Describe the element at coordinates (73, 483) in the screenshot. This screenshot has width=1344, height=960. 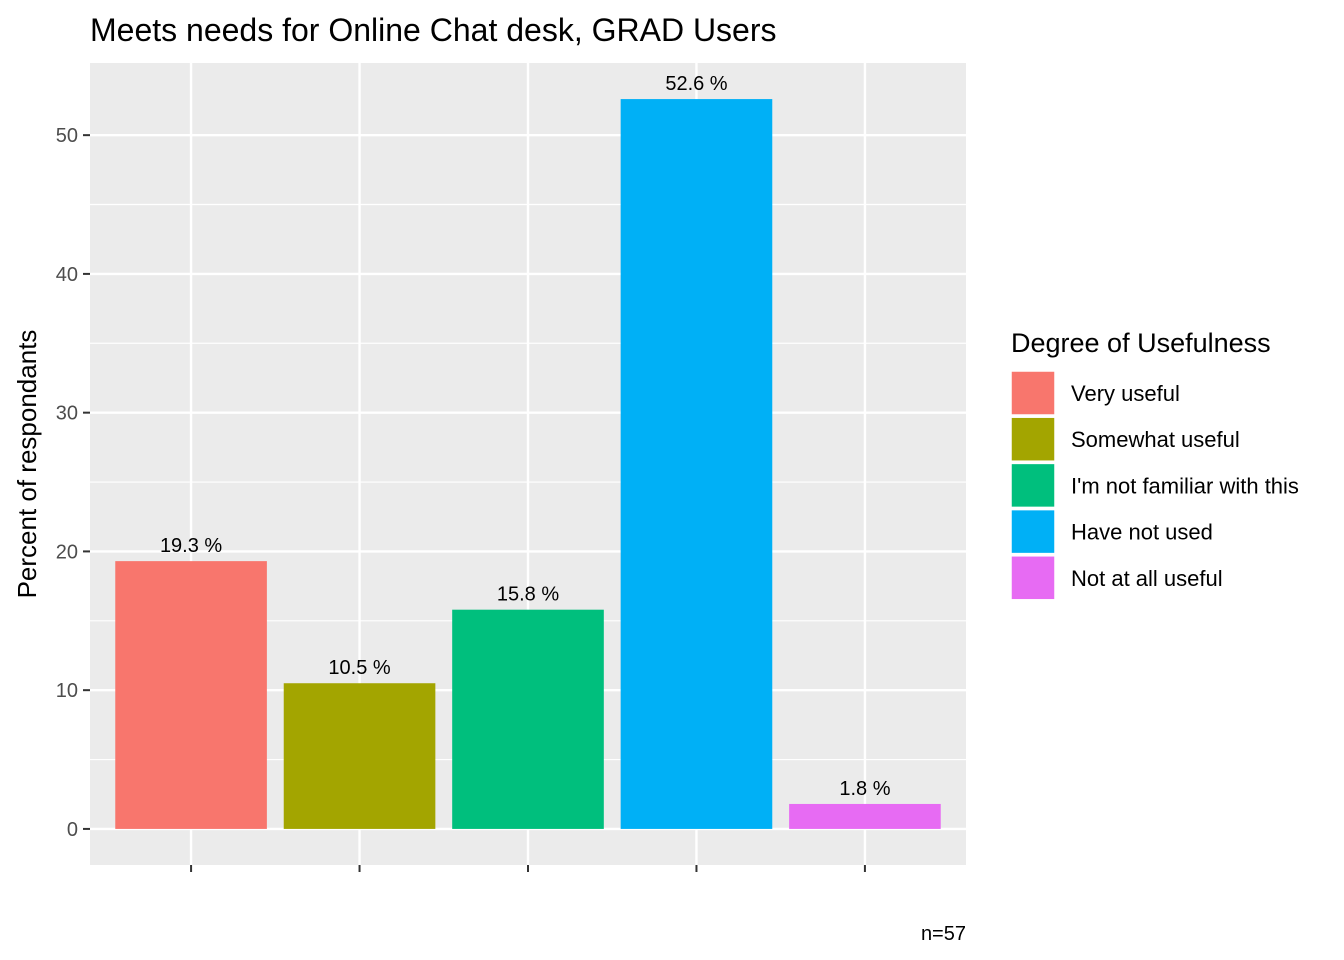
I see `y-axis: 0 10 20 30 40 50` at that location.